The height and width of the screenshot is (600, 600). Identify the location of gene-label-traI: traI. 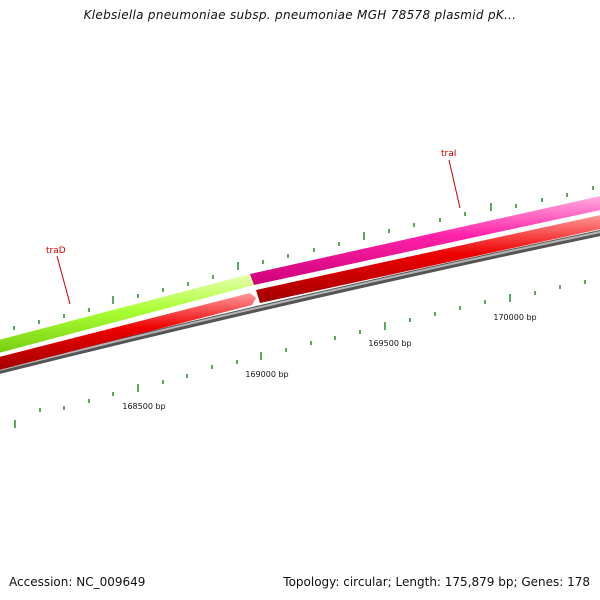
(448, 154).